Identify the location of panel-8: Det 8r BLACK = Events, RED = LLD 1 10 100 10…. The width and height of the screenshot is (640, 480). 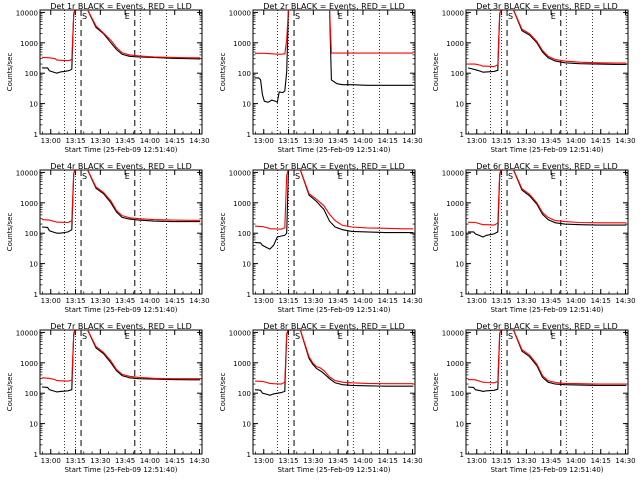
(321, 398).